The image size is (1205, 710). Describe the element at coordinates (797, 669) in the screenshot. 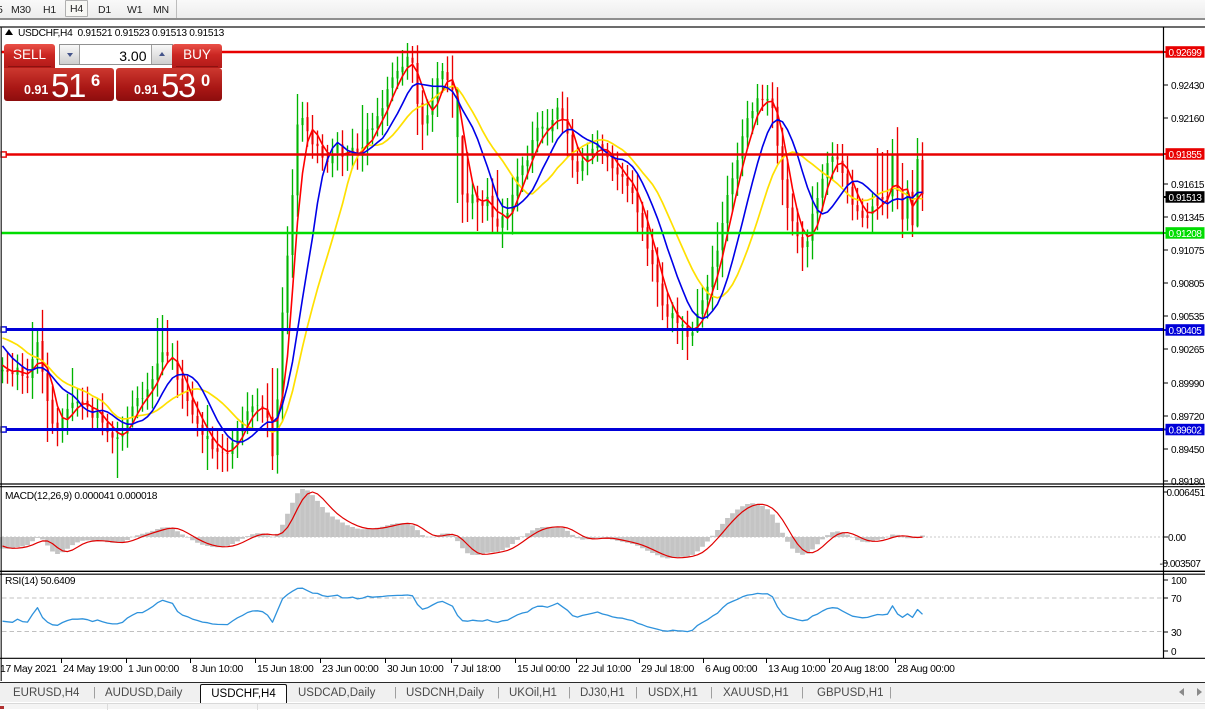

I see `svg-text: 13 Aug 10:00` at that location.